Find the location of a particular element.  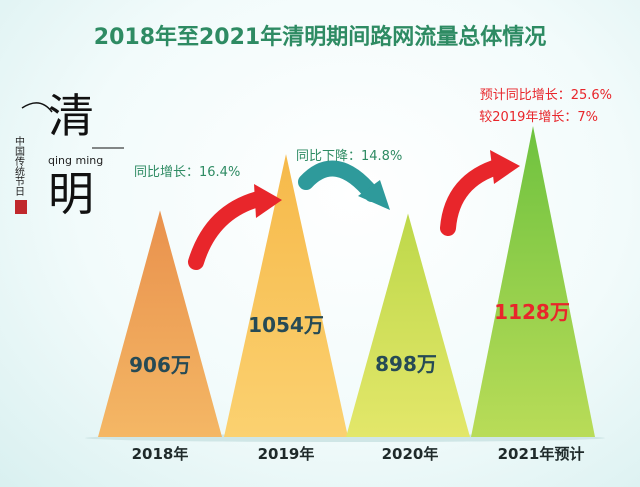

chart-title: 2018年至2021年清明期间路网流量总体情况 is located at coordinates (320, 37).